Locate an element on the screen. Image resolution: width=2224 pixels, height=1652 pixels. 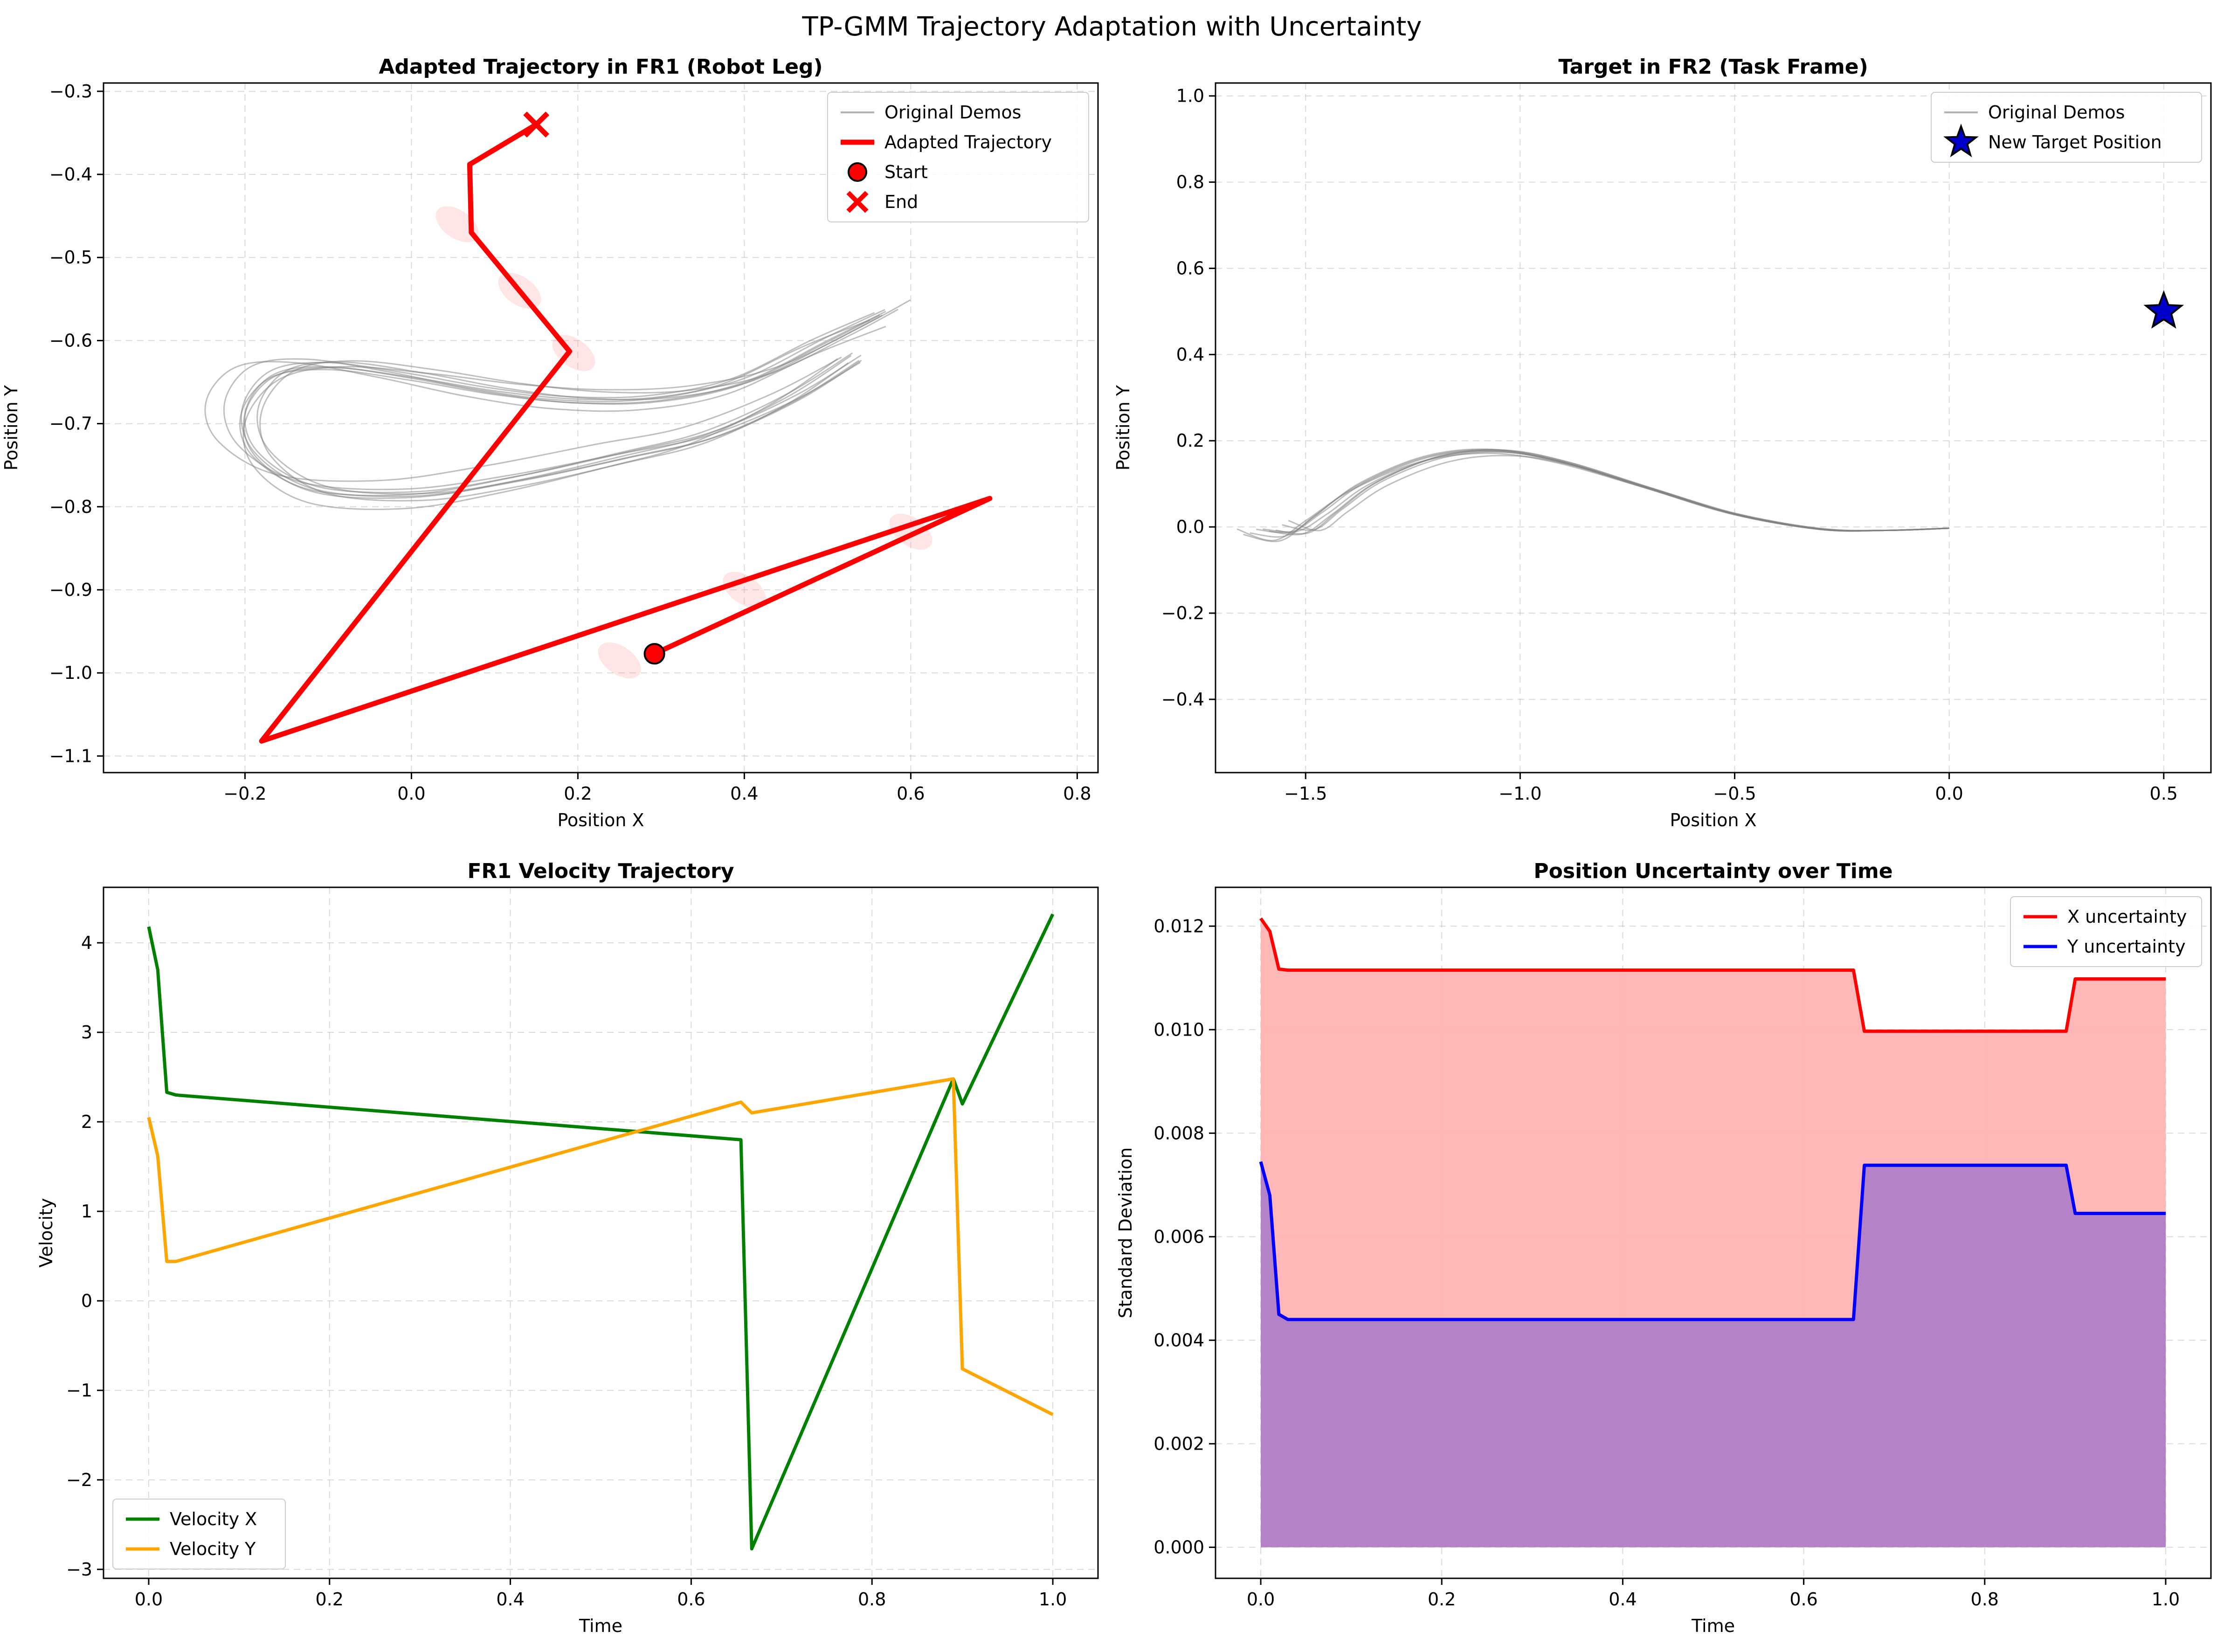
y-tick-label: 2 is located at coordinates (86, 1122).